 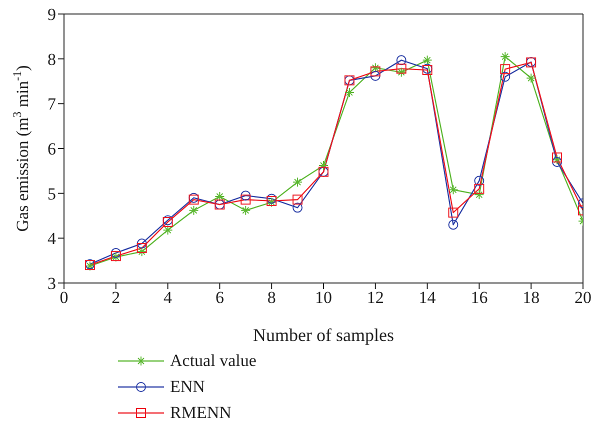 What do you see at coordinates (187, 387) in the screenshot?
I see `legend-label: ENN` at bounding box center [187, 387].